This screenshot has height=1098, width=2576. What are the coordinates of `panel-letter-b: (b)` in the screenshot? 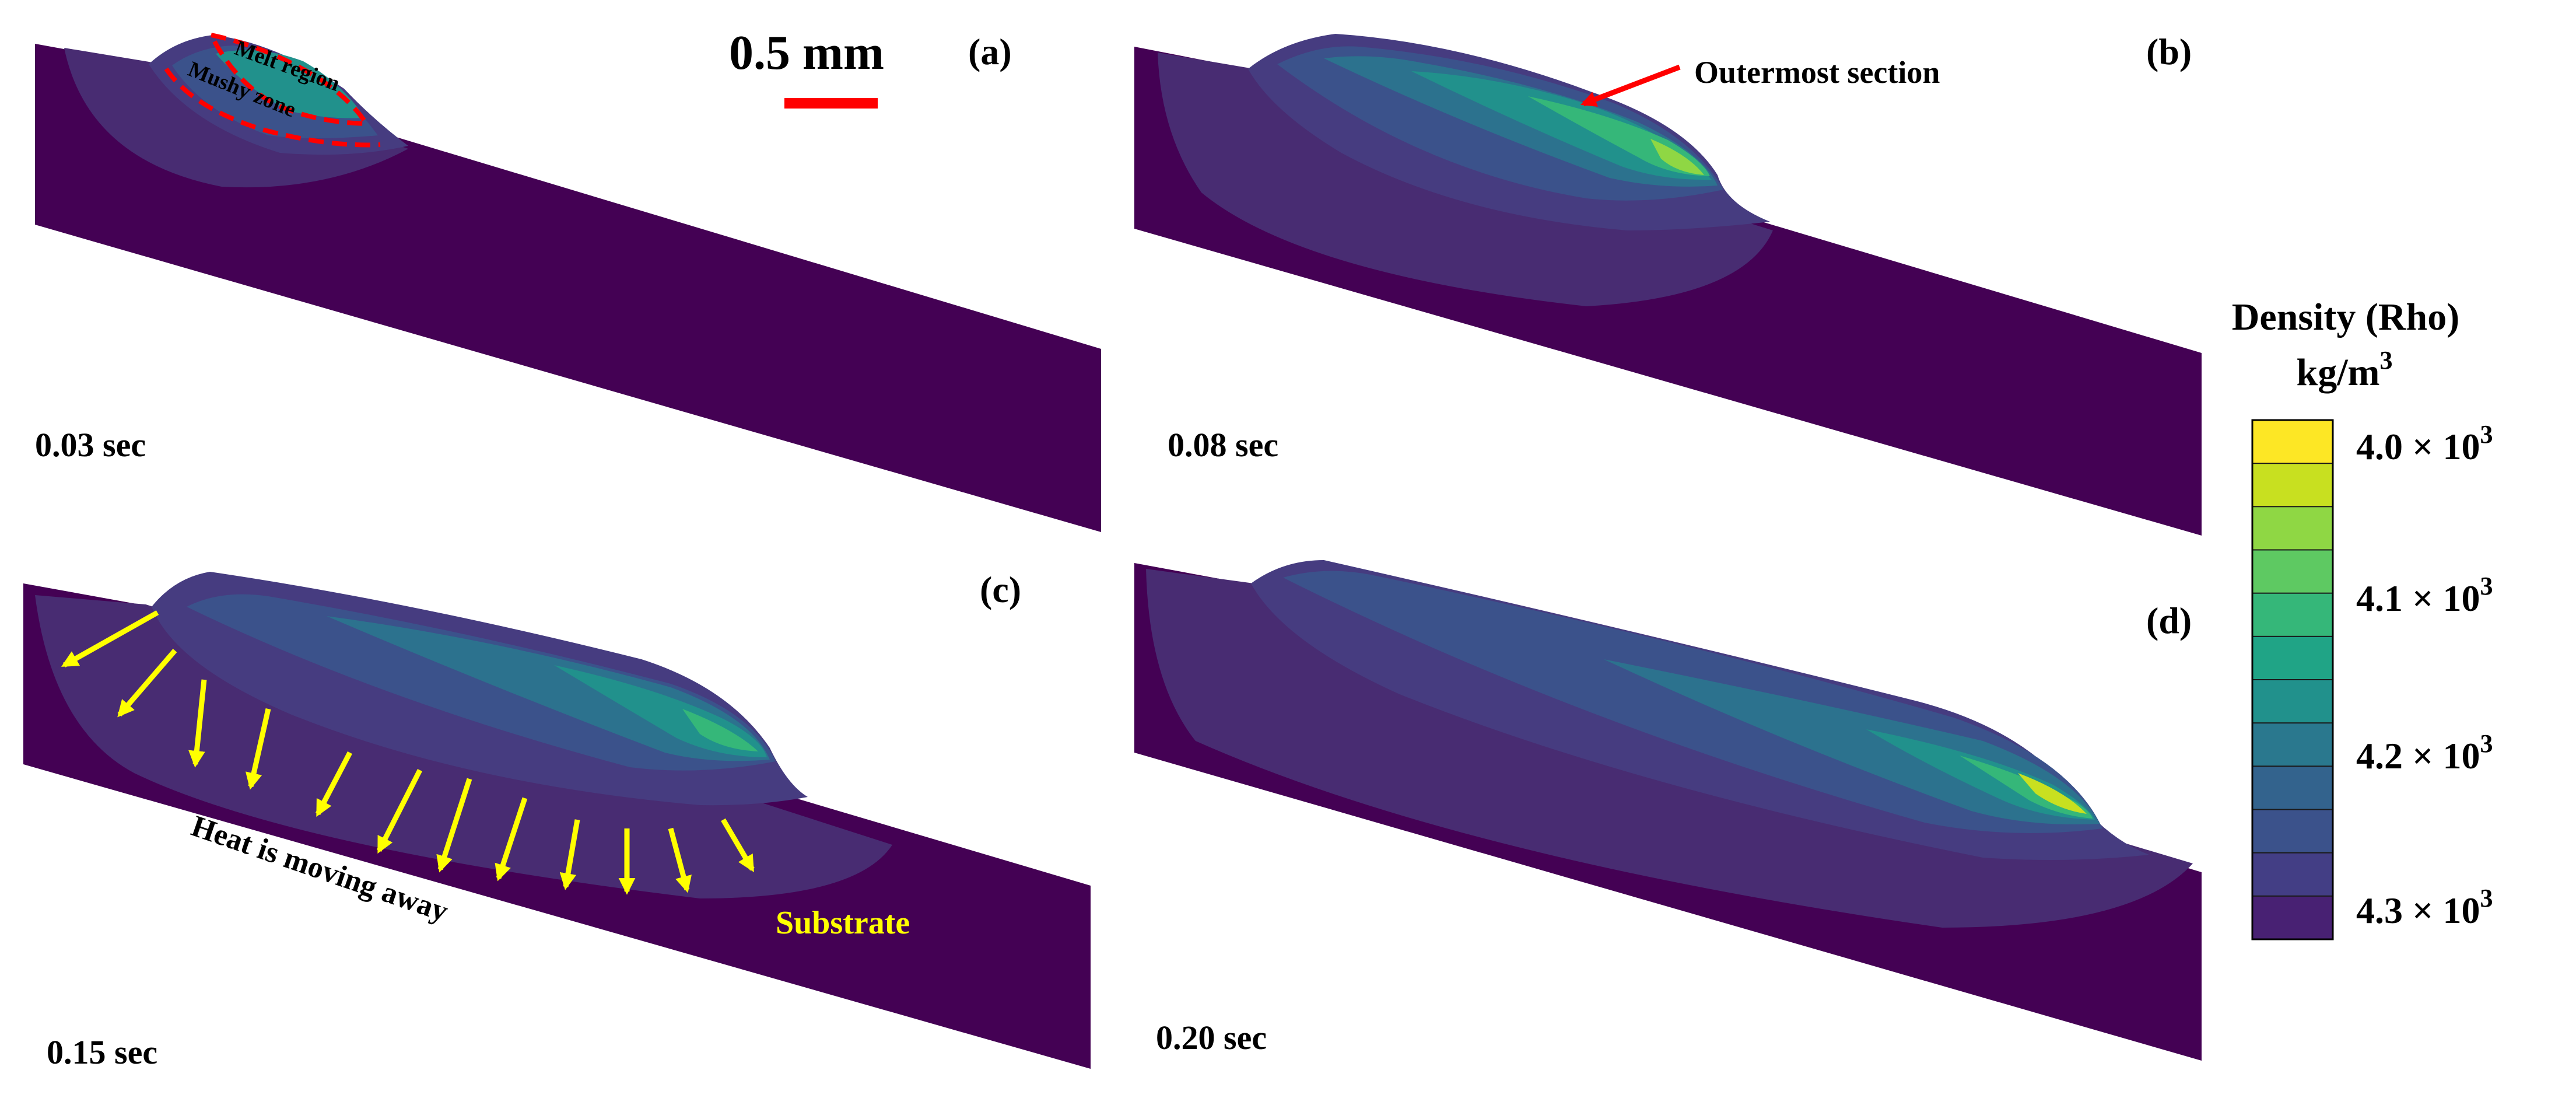 It's located at (2169, 51).